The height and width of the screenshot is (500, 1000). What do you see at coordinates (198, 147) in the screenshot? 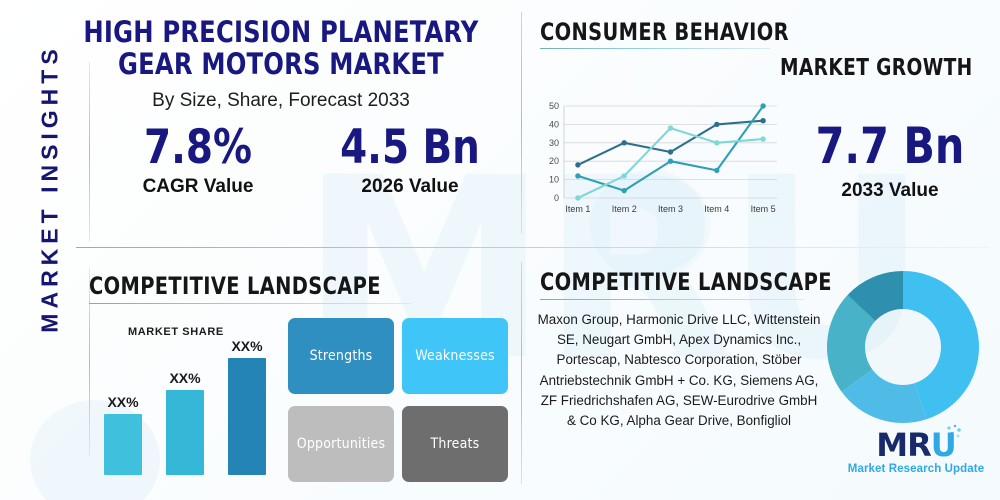
I see `stat-cagr-value: 7.8%` at bounding box center [198, 147].